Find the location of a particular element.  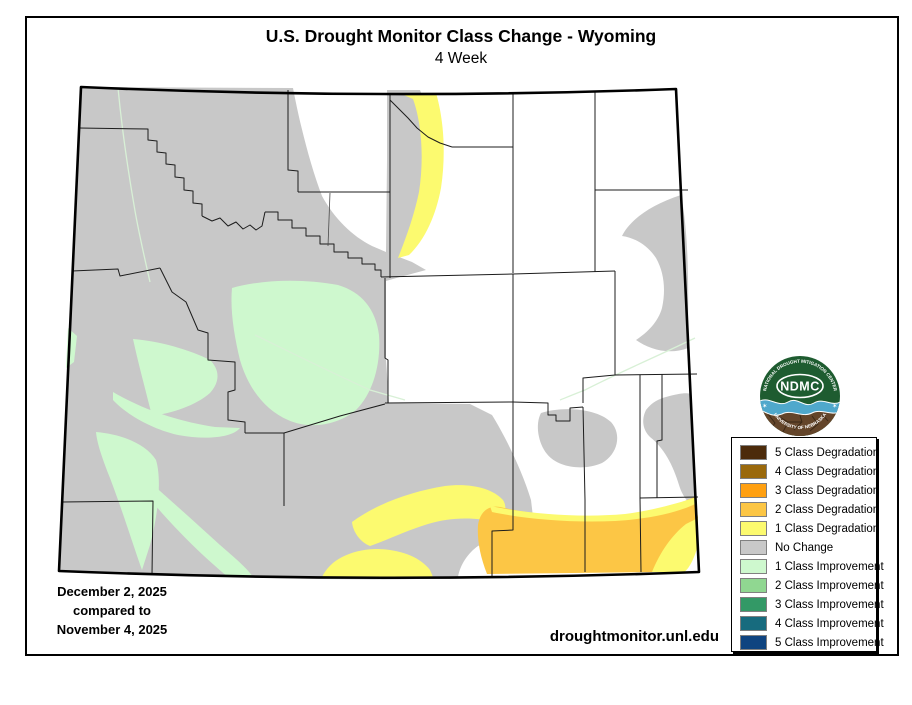

legend-label: 3 Class Improvement is located at coordinates (829, 604).